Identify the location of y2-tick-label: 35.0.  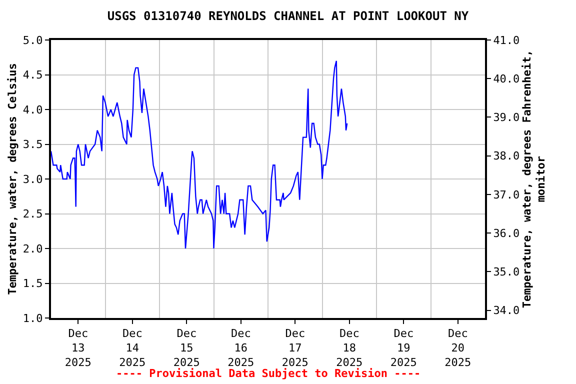
(506, 272).